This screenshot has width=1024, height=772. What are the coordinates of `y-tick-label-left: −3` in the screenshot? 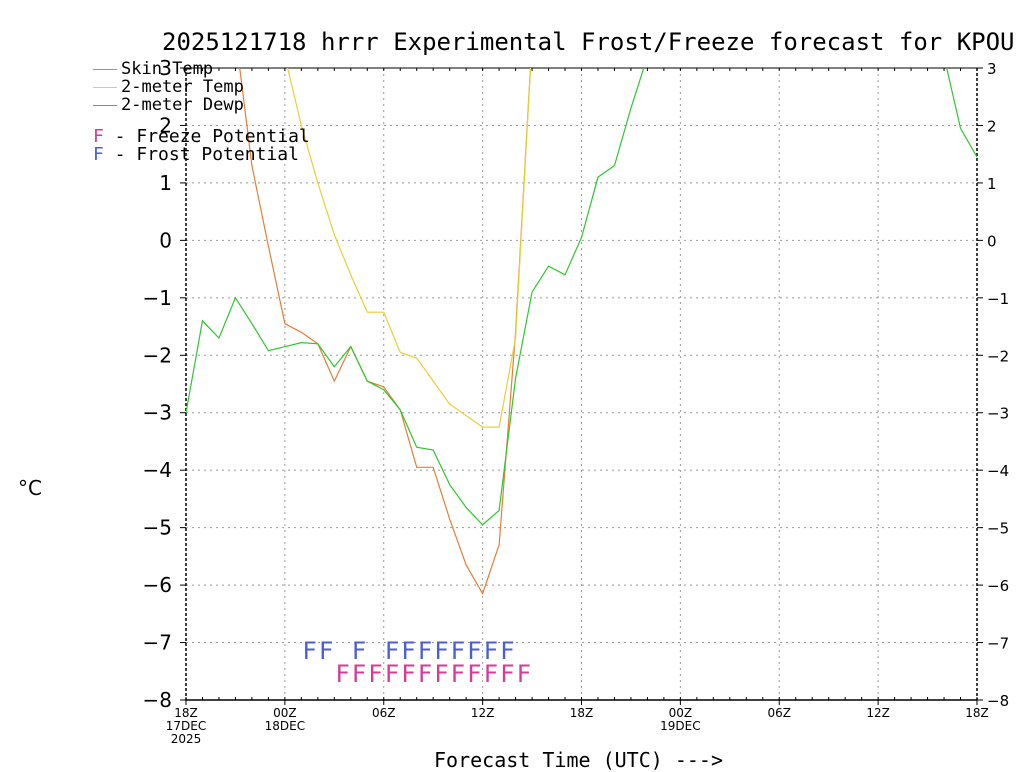 It's located at (157, 413).